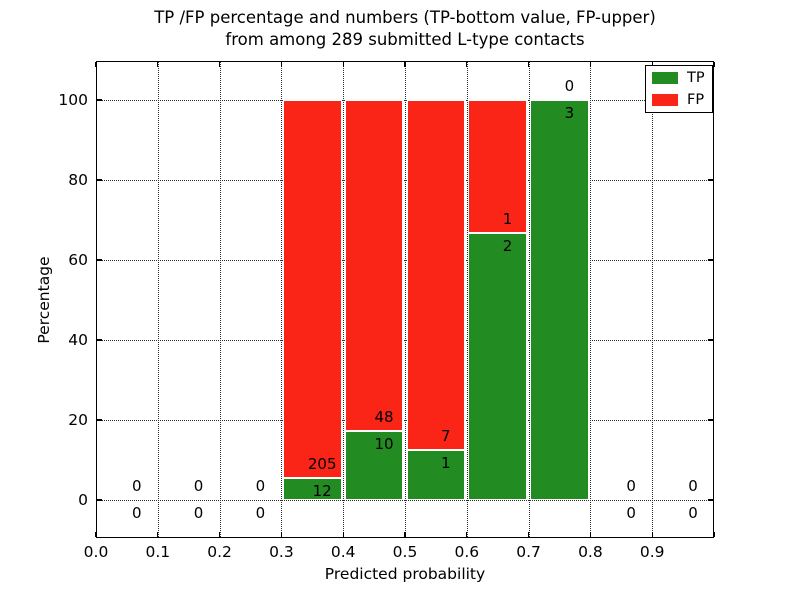  I want to click on bar-tp-0.5, so click(436, 475).